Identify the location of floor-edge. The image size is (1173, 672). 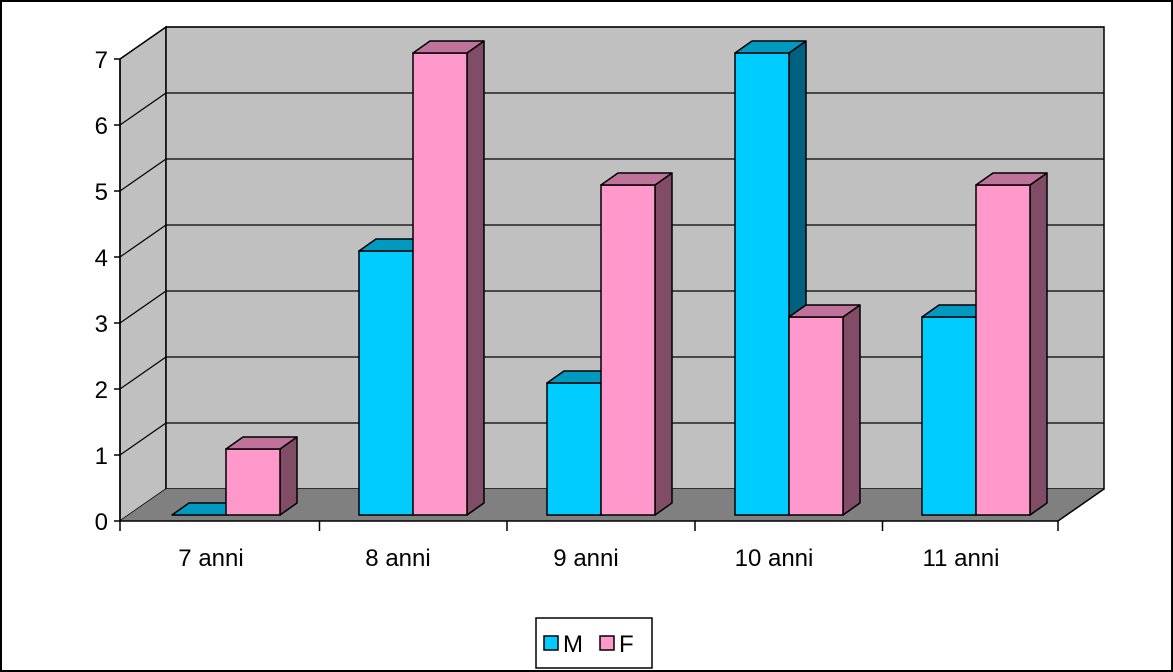
(1081, 505).